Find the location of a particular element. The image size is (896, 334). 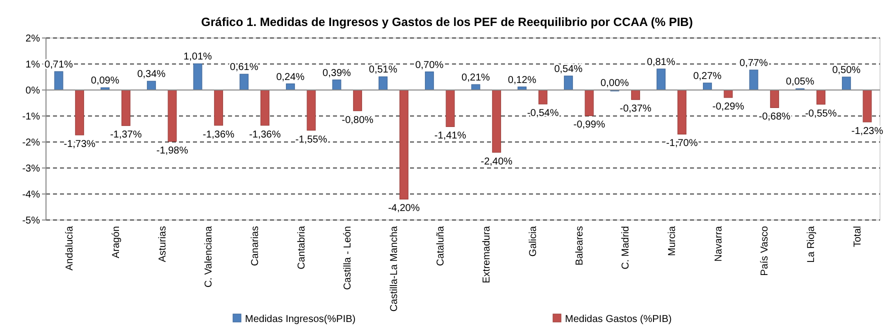

data-label: 0,09% is located at coordinates (105, 81).